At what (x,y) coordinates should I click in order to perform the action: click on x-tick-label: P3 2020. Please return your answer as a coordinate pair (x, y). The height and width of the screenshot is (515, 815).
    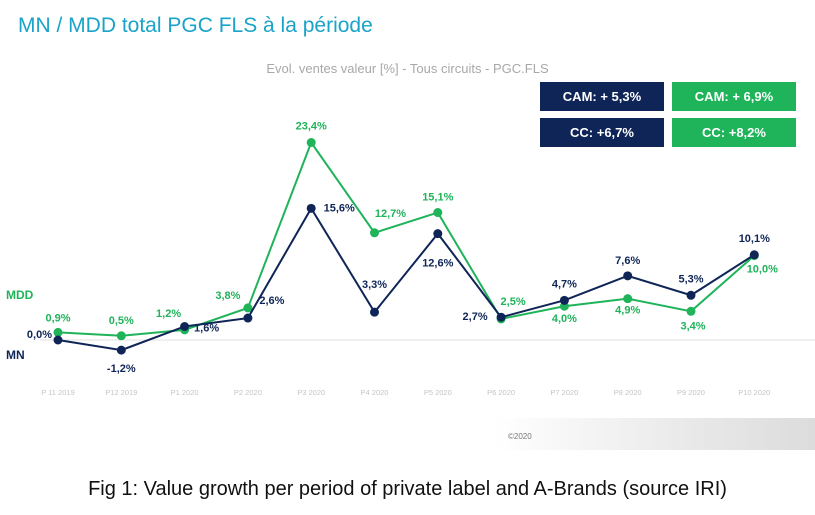
    Looking at the image, I should click on (311, 392).